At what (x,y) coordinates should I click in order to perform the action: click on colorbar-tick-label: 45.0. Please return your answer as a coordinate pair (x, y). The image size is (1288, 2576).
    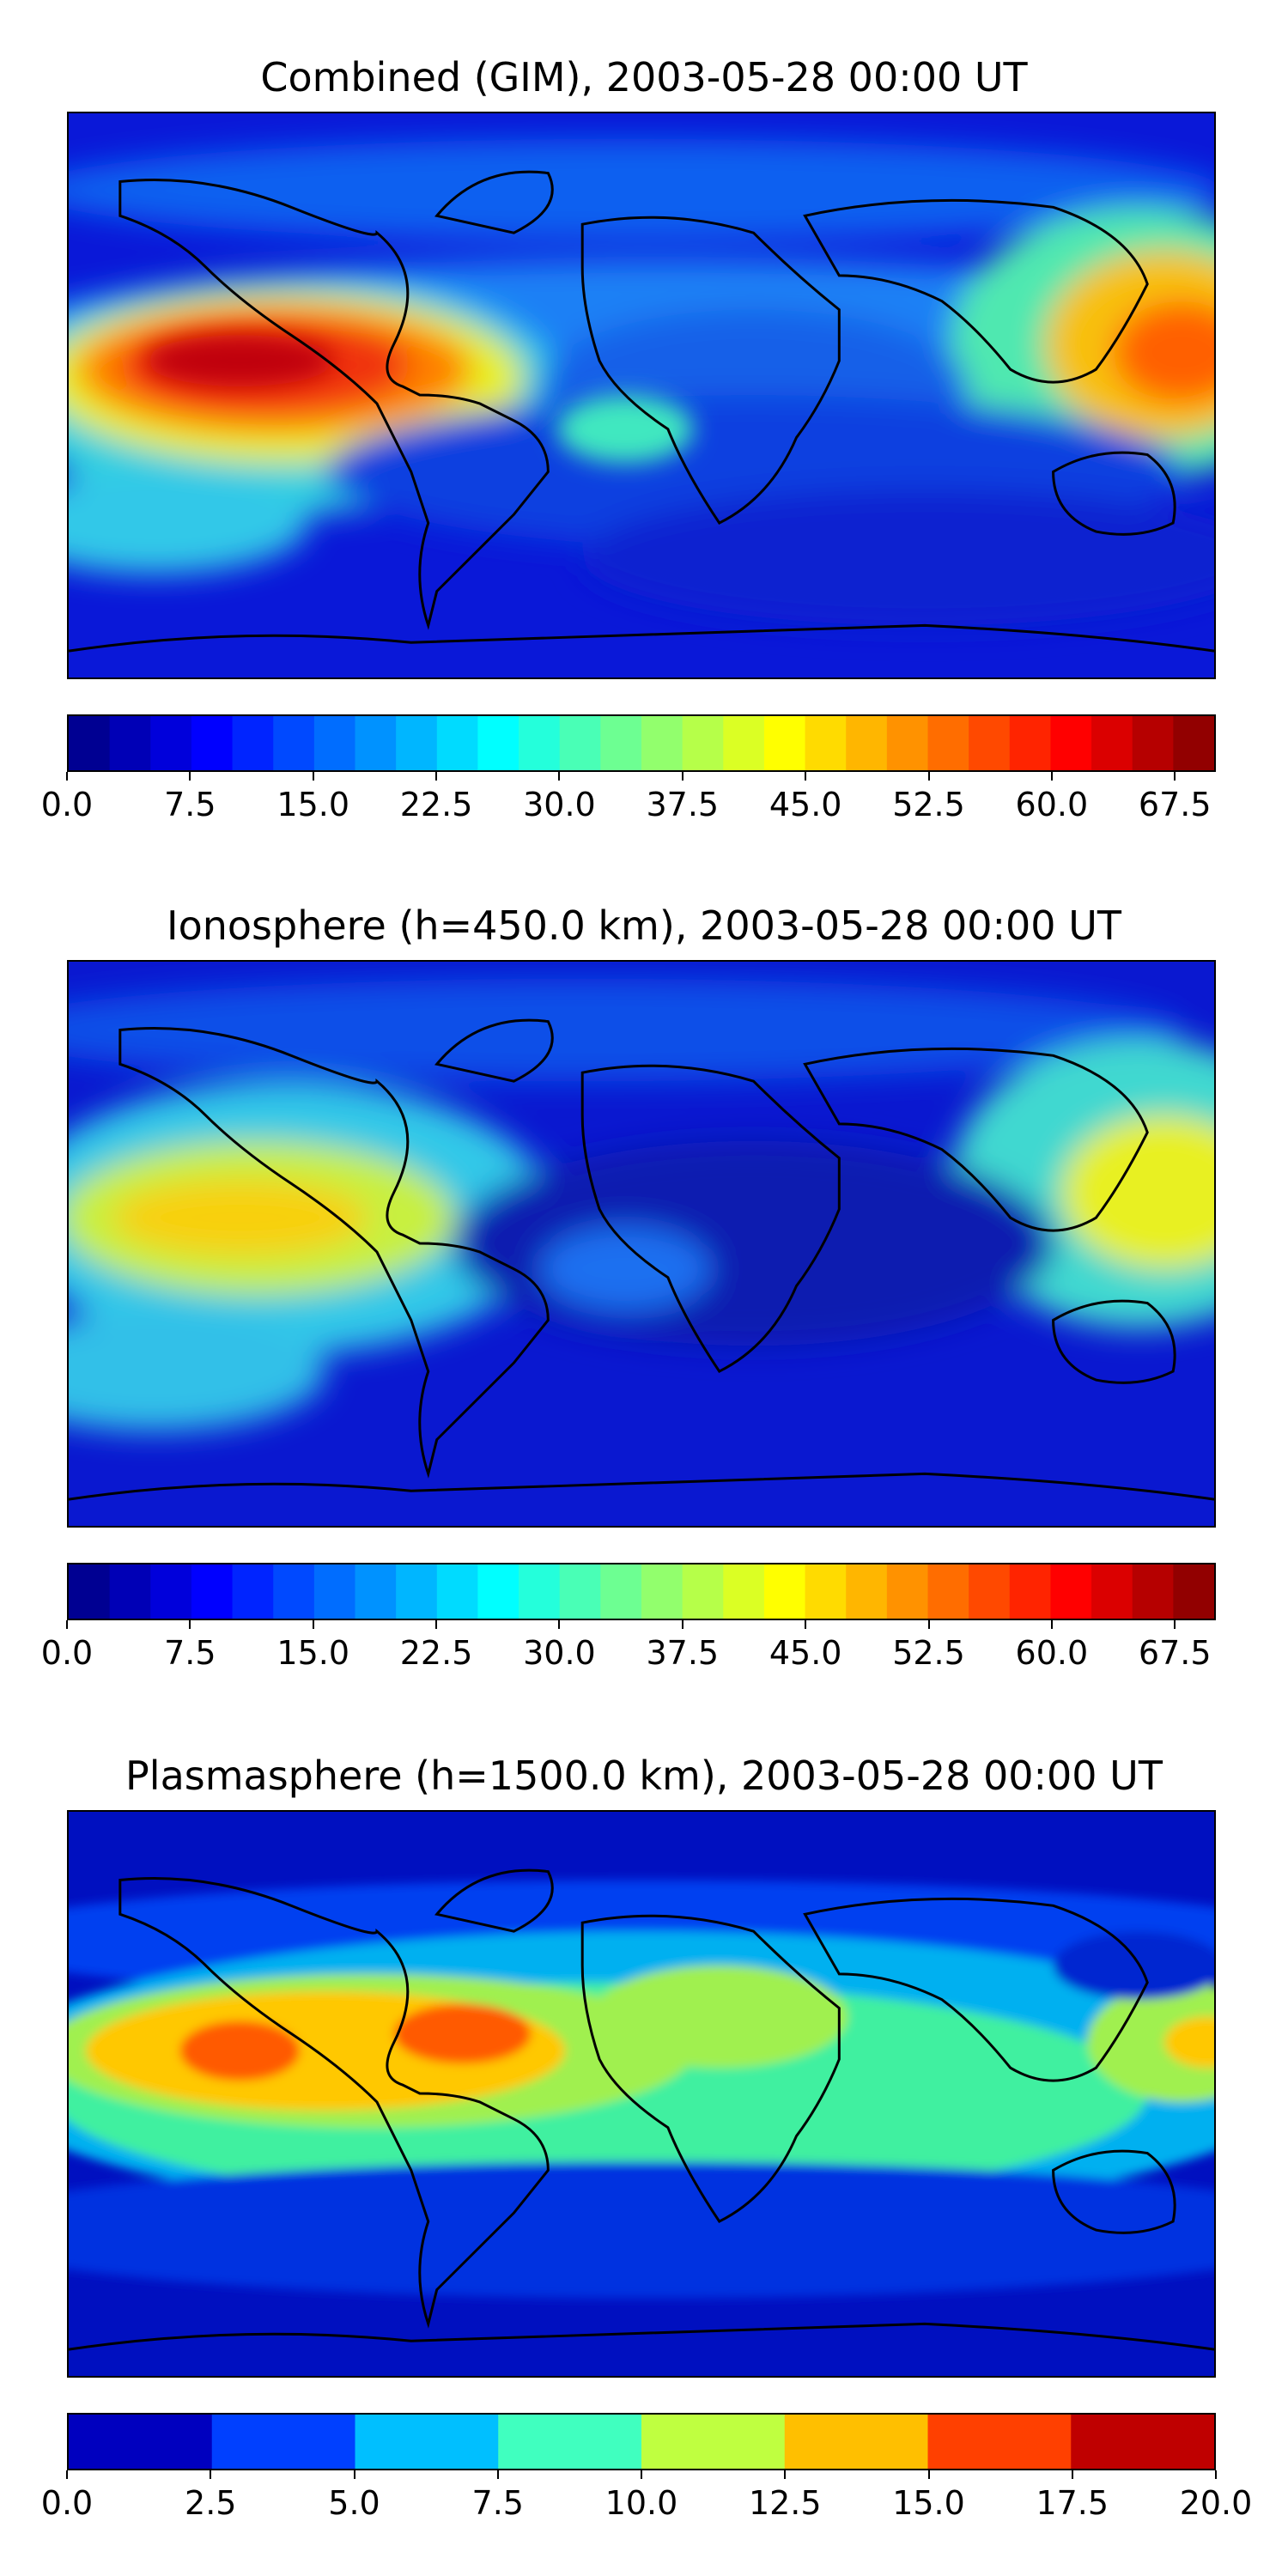
    Looking at the image, I should click on (806, 804).